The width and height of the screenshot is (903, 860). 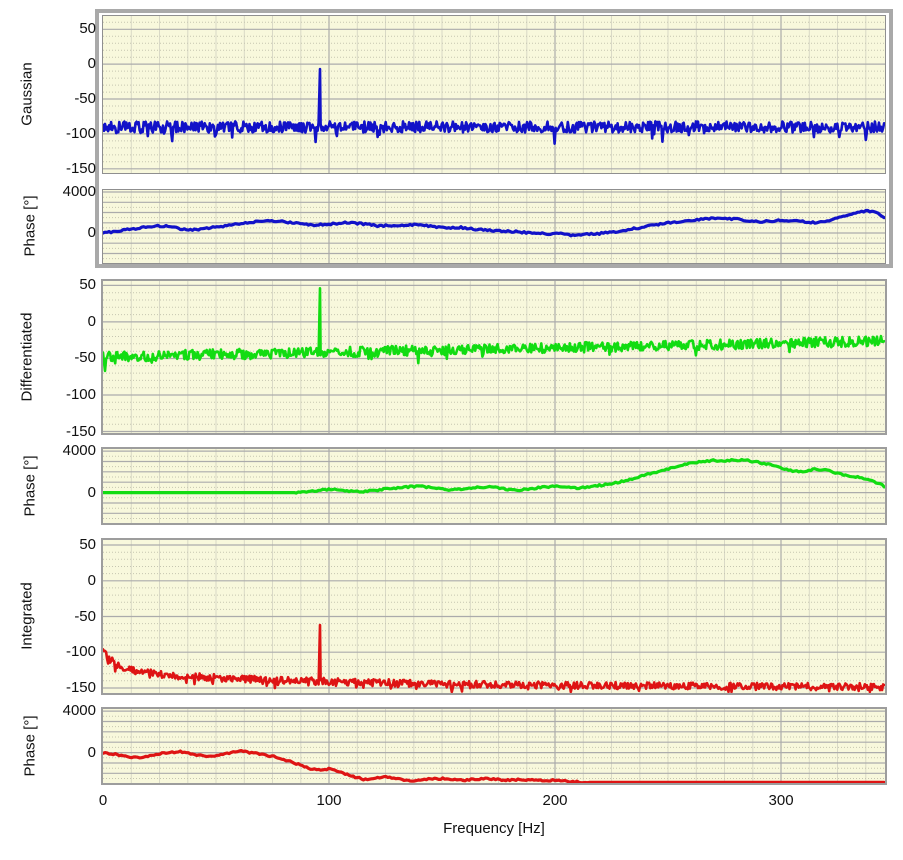 I want to click on integrated-phase-series-line, so click(x=494, y=766).